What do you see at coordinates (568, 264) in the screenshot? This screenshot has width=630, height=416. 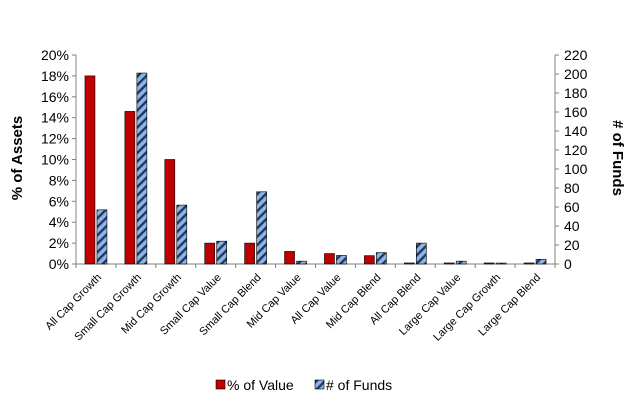 I see `y2-tick-label: 0` at bounding box center [568, 264].